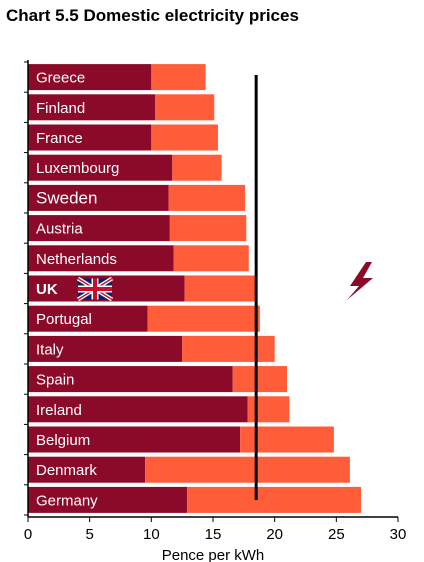  Describe the element at coordinates (259, 379) in the screenshot. I see `bar-spain-seg2` at that location.